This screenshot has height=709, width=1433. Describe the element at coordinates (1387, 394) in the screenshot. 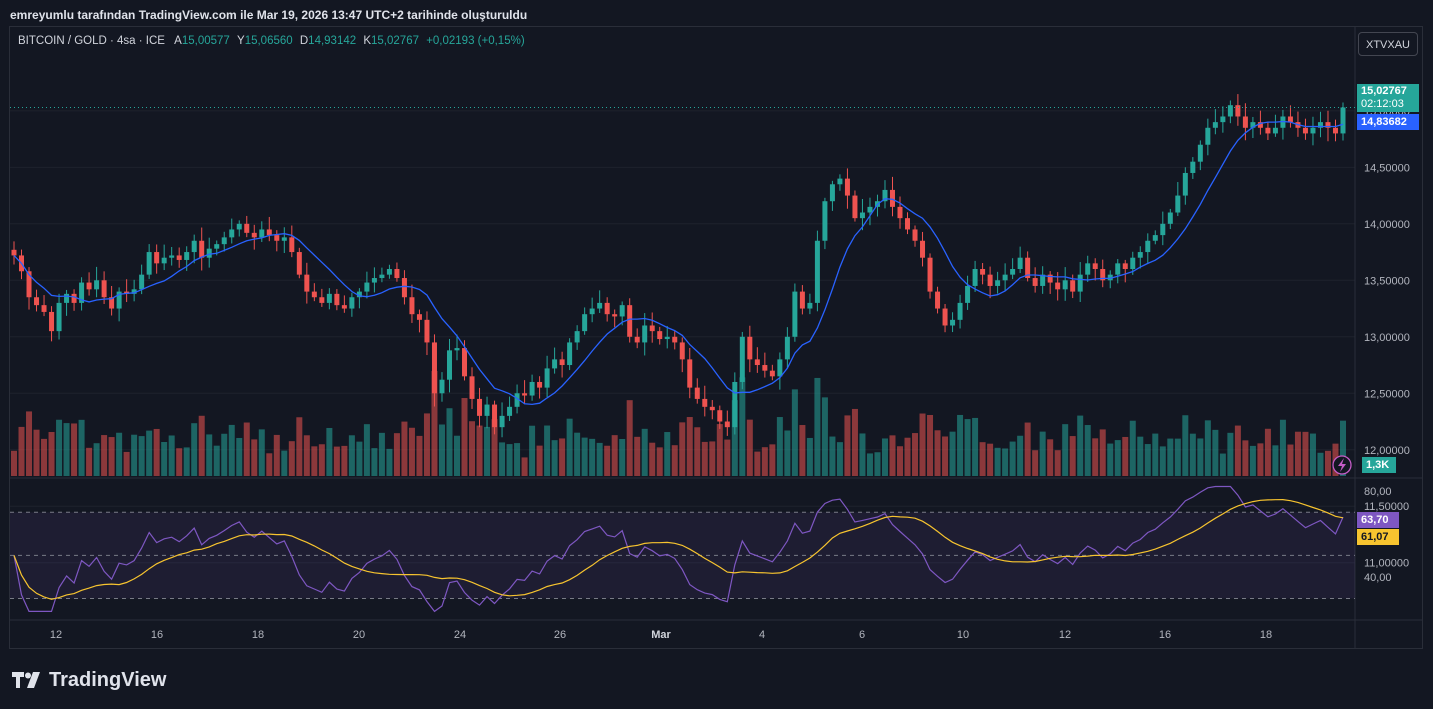

I see `price-tick-label: 12,50000` at that location.